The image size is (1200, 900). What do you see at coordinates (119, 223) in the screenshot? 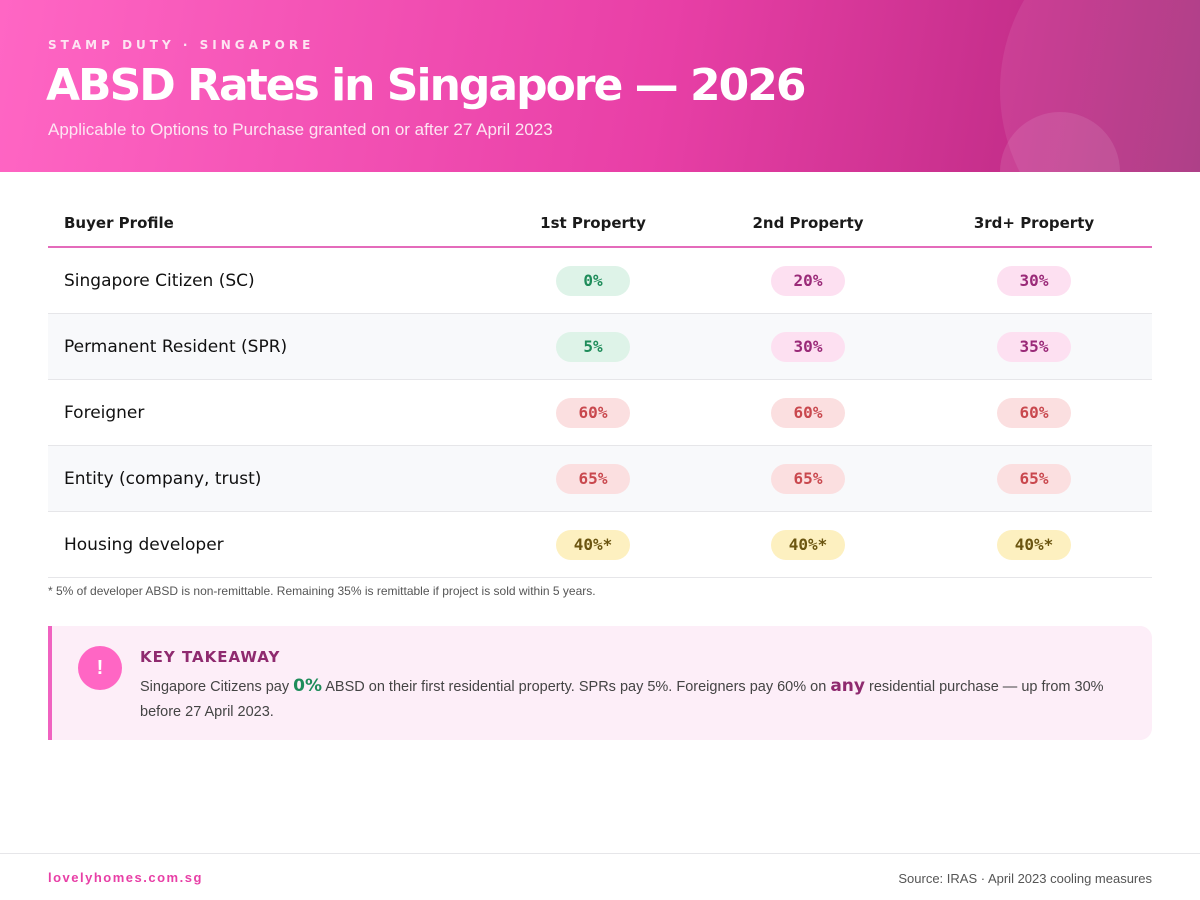
I see `column-header: Buyer Profile` at bounding box center [119, 223].